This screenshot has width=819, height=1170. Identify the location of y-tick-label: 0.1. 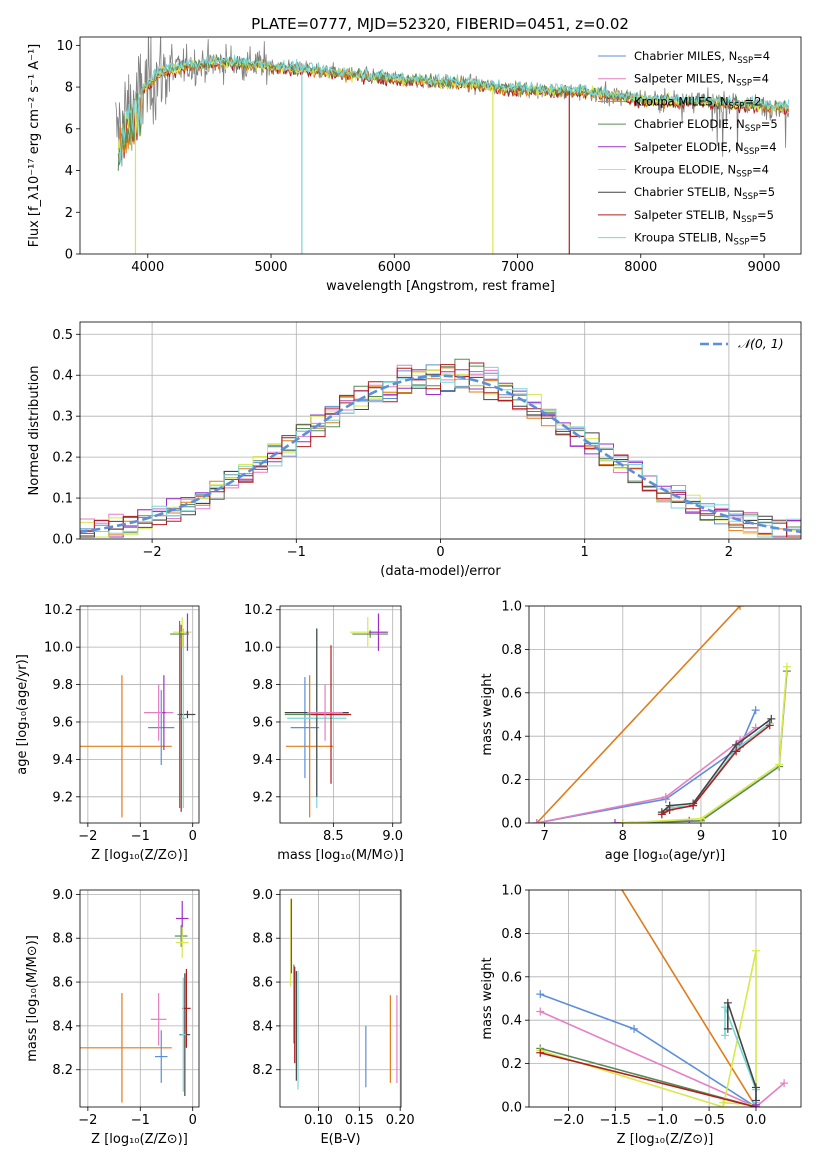
(62, 499).